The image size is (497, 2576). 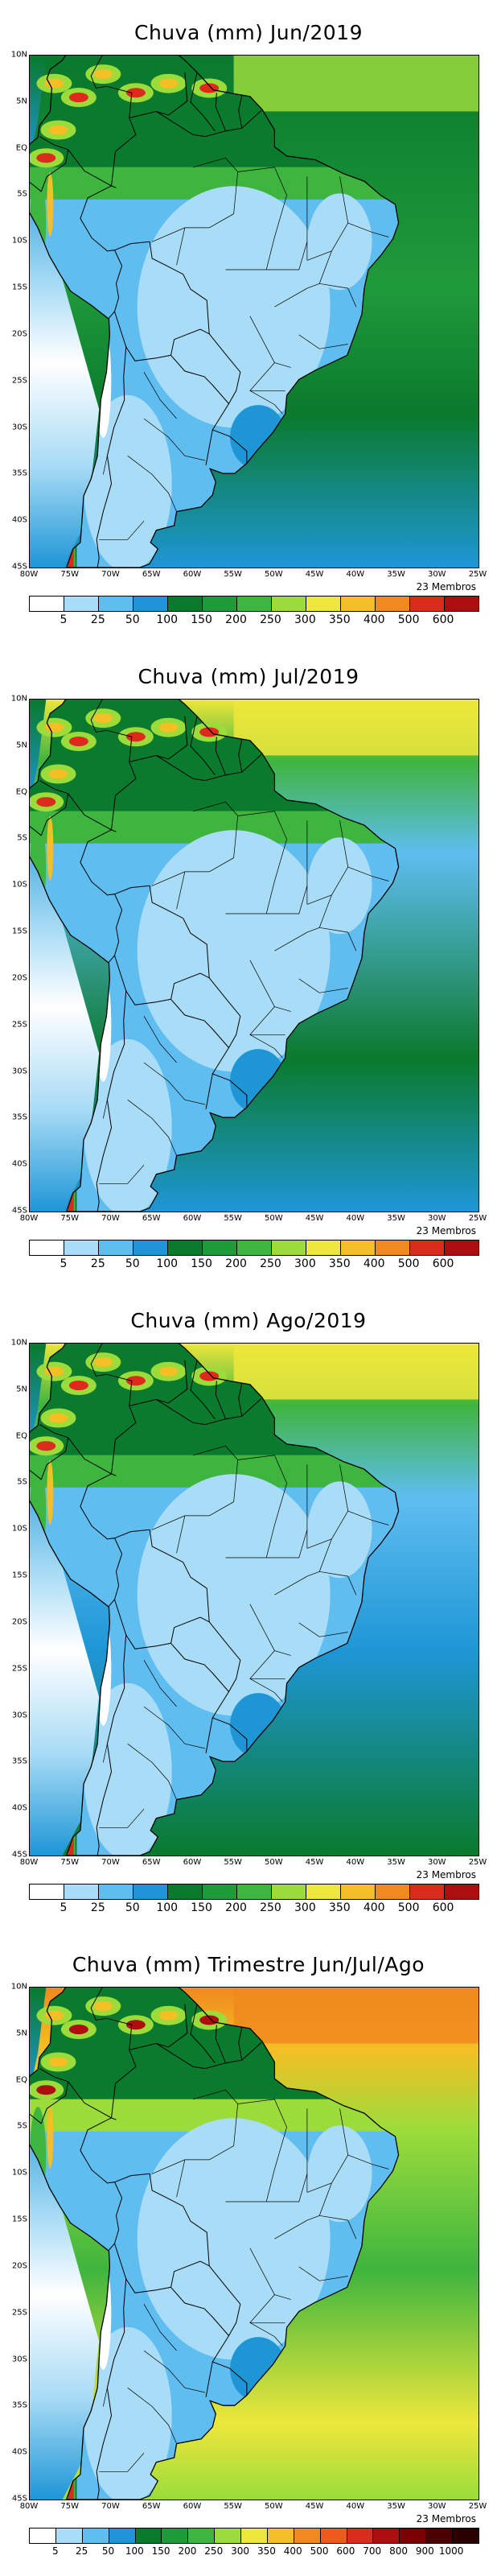 What do you see at coordinates (253, 575) in the screenshot?
I see `longitude-labels: 80W 75W 70W 65W 60W 55W 50W 45W 40W 35W 30W 25W` at bounding box center [253, 575].